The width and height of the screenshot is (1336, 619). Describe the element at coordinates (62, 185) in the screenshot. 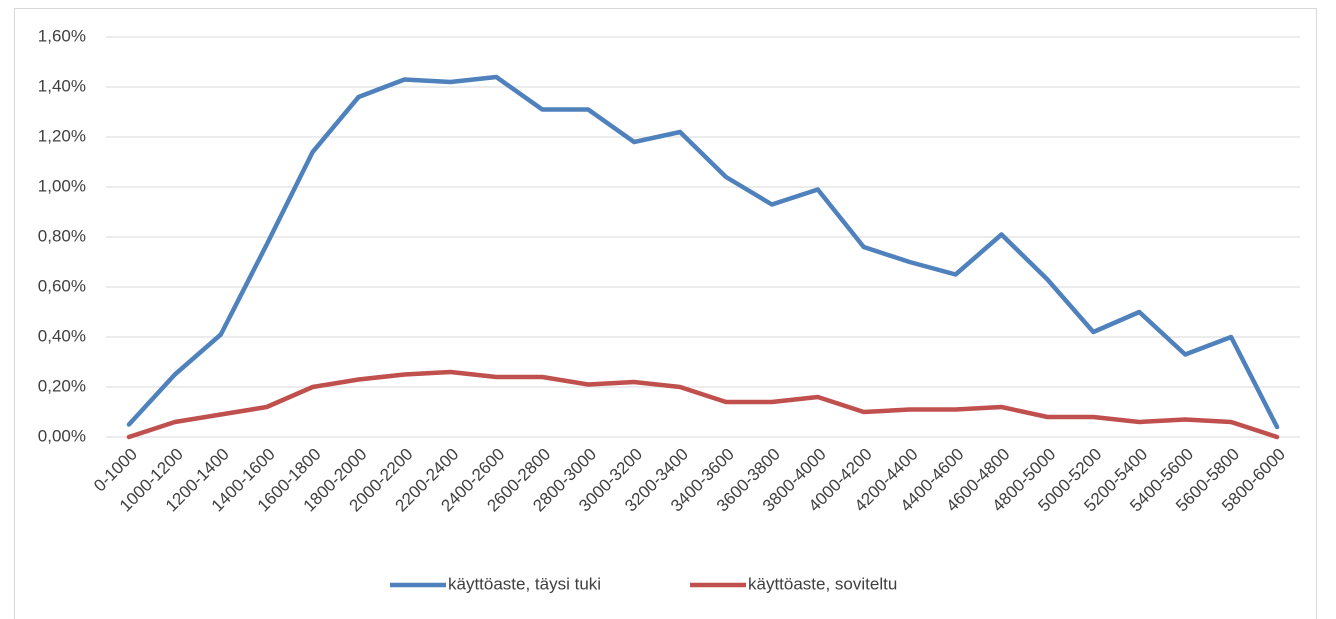

I see `y-tick-label: 1,00%` at that location.